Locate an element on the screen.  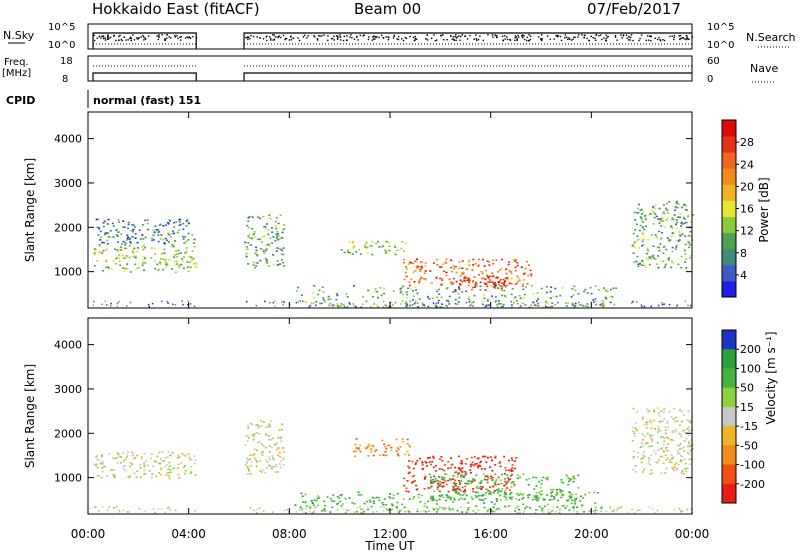
x-tick-label: 20:00 is located at coordinates (591, 534).